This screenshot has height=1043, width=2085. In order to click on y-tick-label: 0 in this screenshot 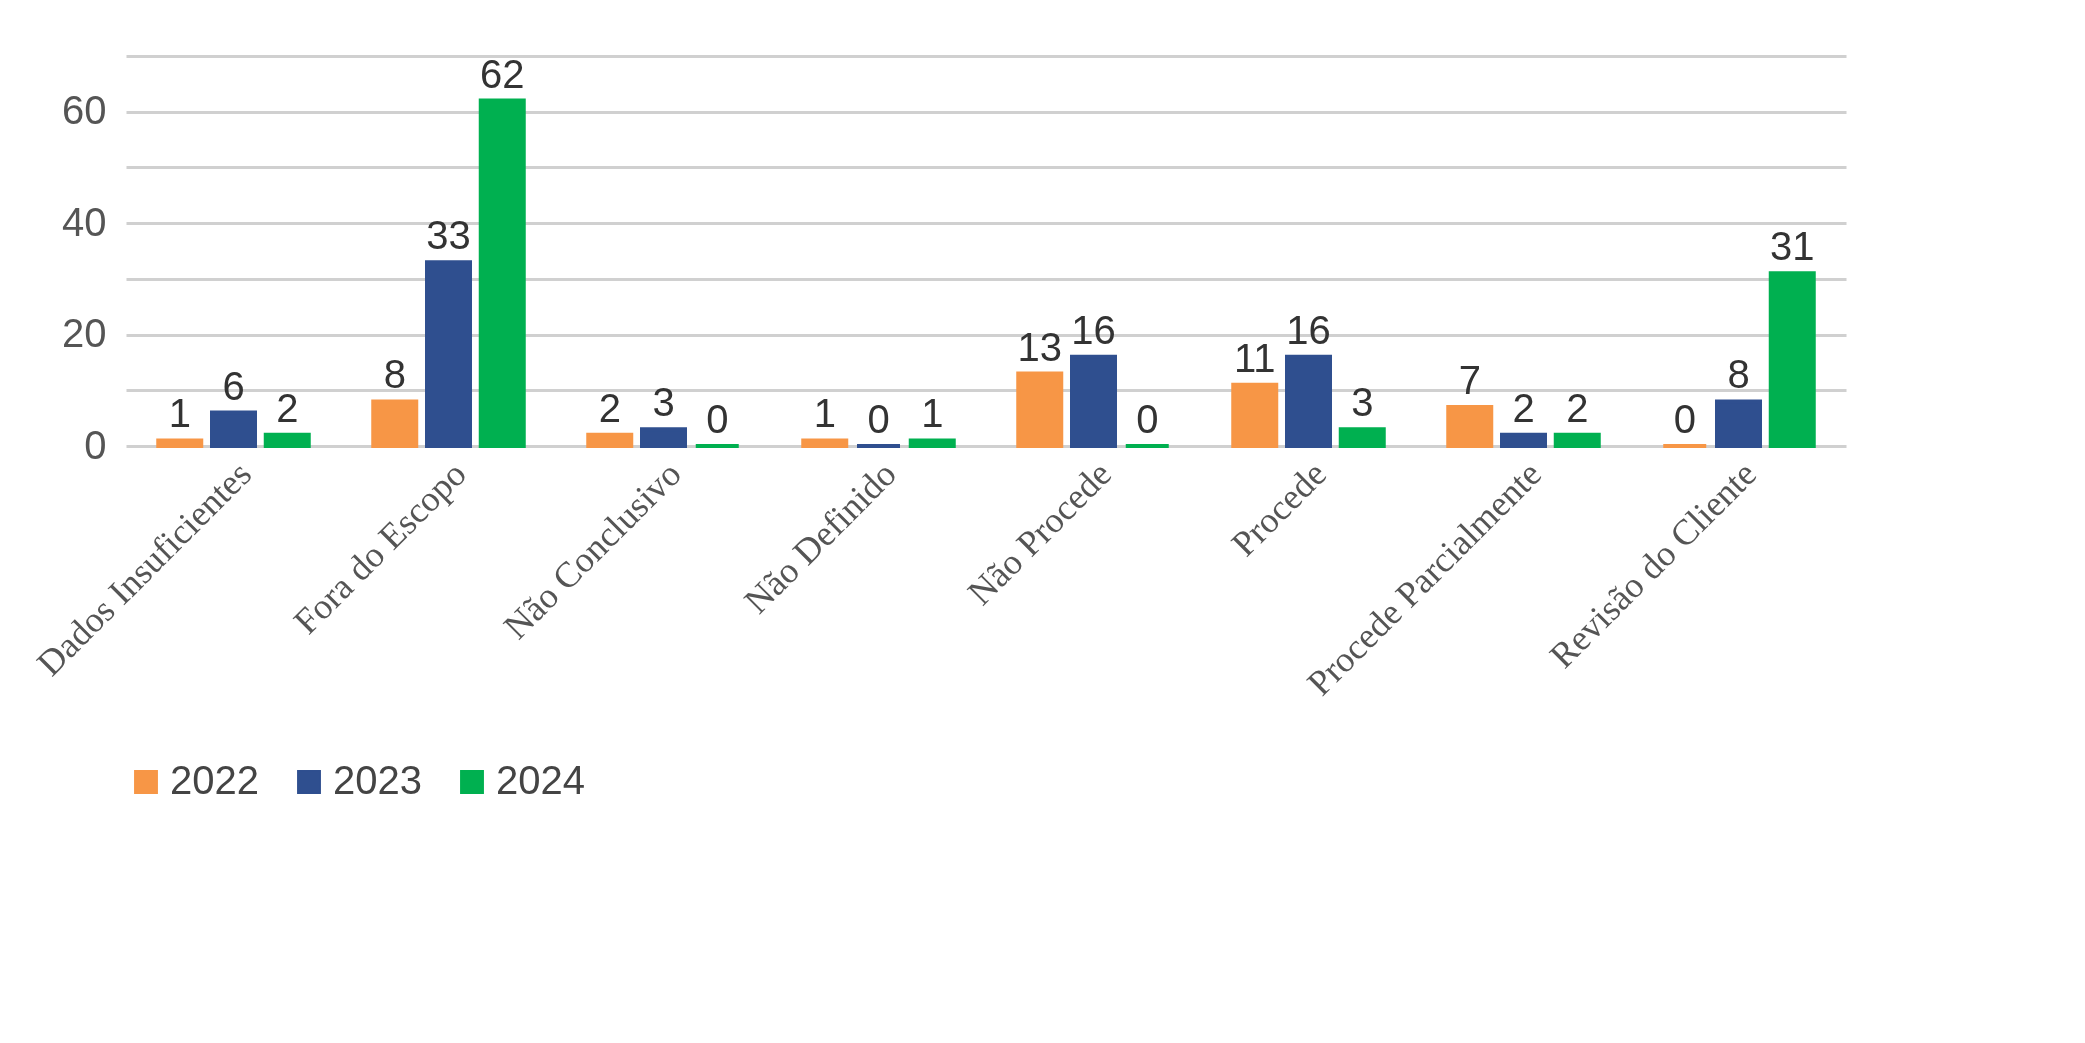, I will do `click(95, 444)`.